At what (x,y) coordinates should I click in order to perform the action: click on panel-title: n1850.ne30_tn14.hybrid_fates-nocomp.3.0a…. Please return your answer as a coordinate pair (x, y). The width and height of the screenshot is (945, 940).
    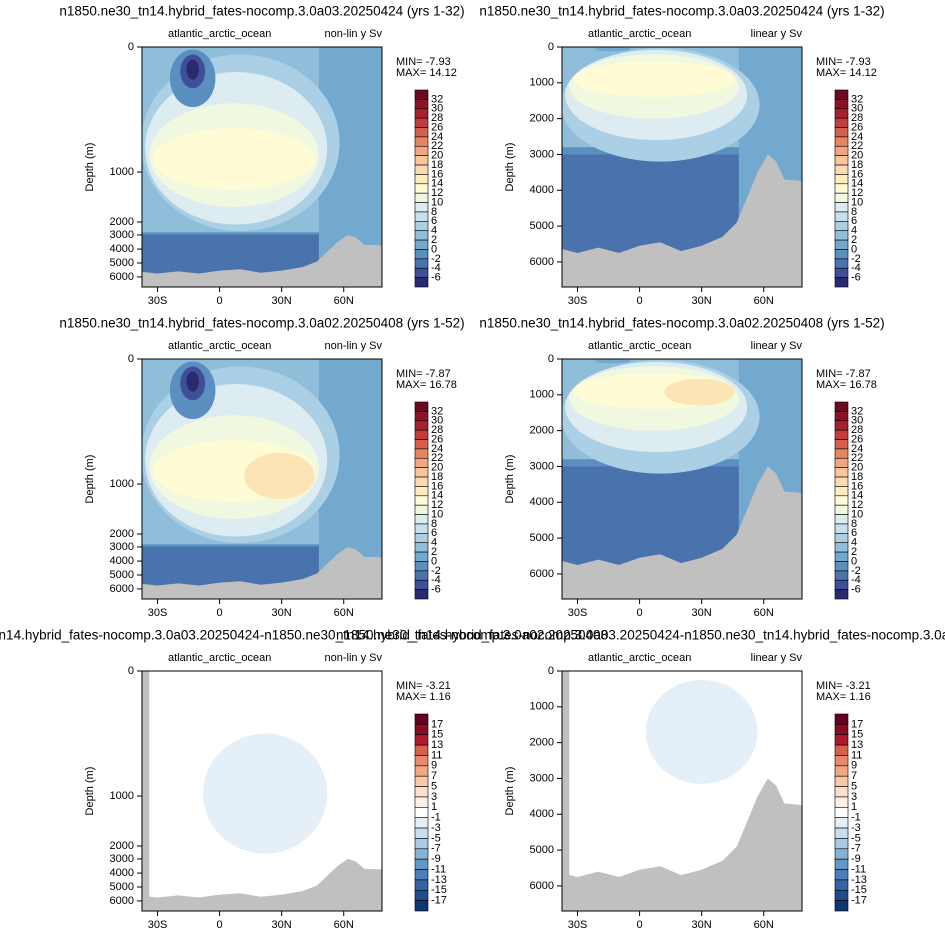
    Looking at the image, I should click on (261, 11).